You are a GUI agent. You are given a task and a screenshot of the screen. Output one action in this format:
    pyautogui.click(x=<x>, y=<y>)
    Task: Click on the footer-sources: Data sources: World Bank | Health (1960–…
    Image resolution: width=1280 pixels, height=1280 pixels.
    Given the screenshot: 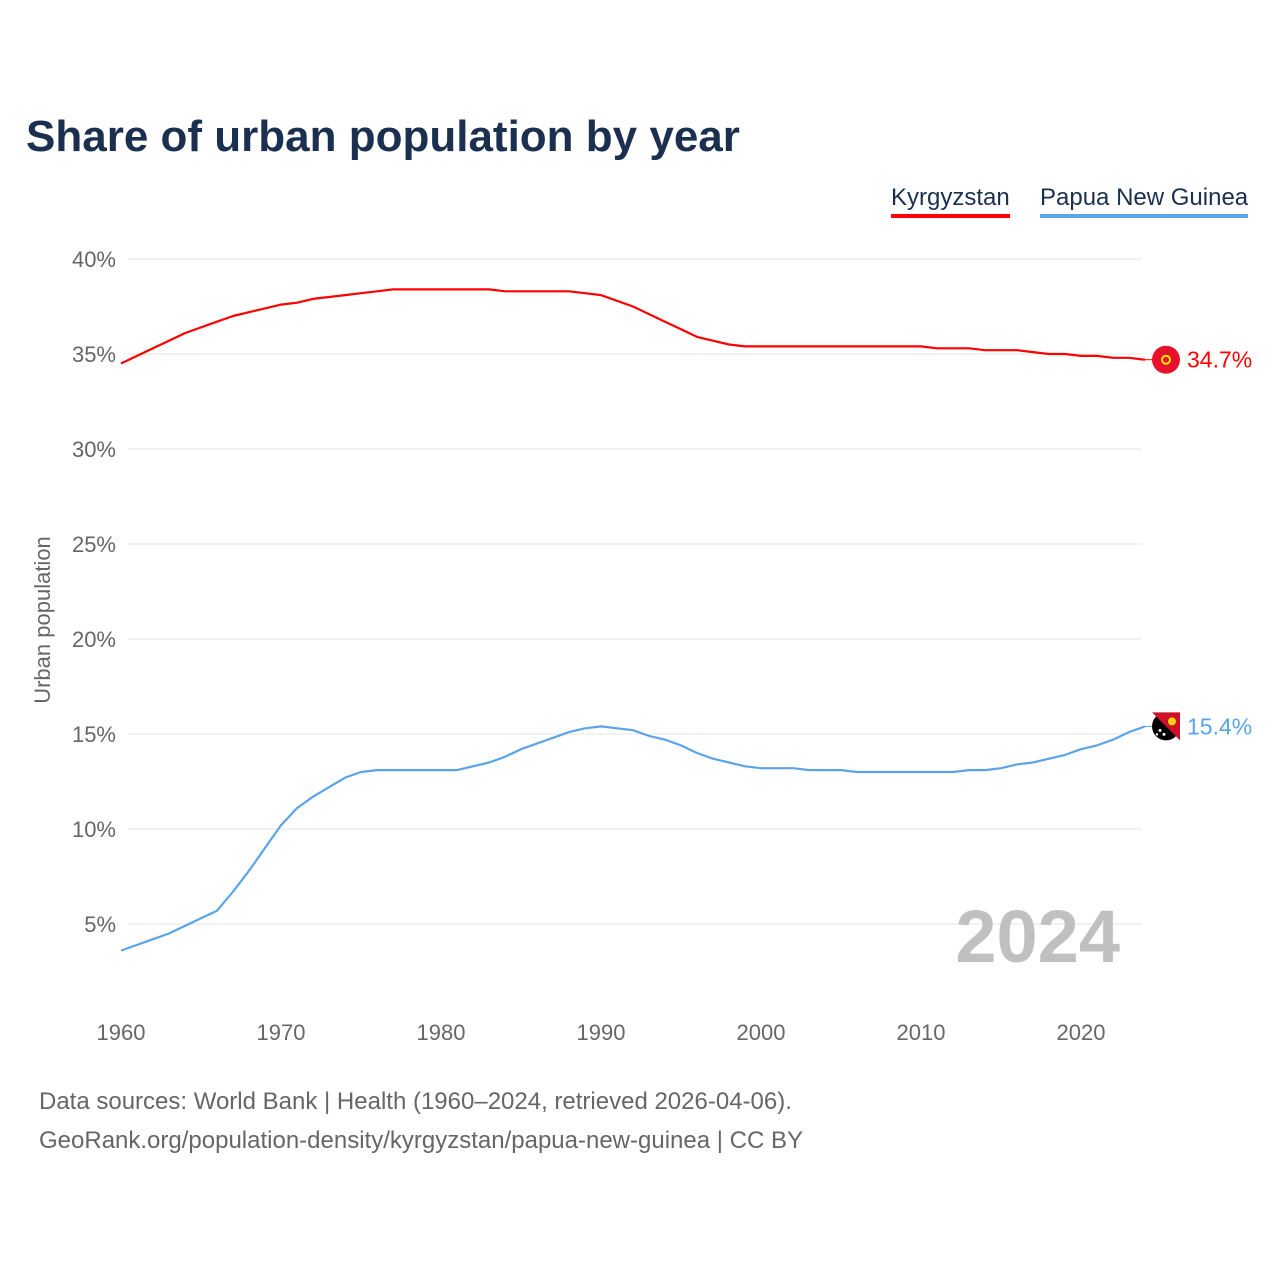 What is the action you would take?
    pyautogui.click(x=415, y=1101)
    